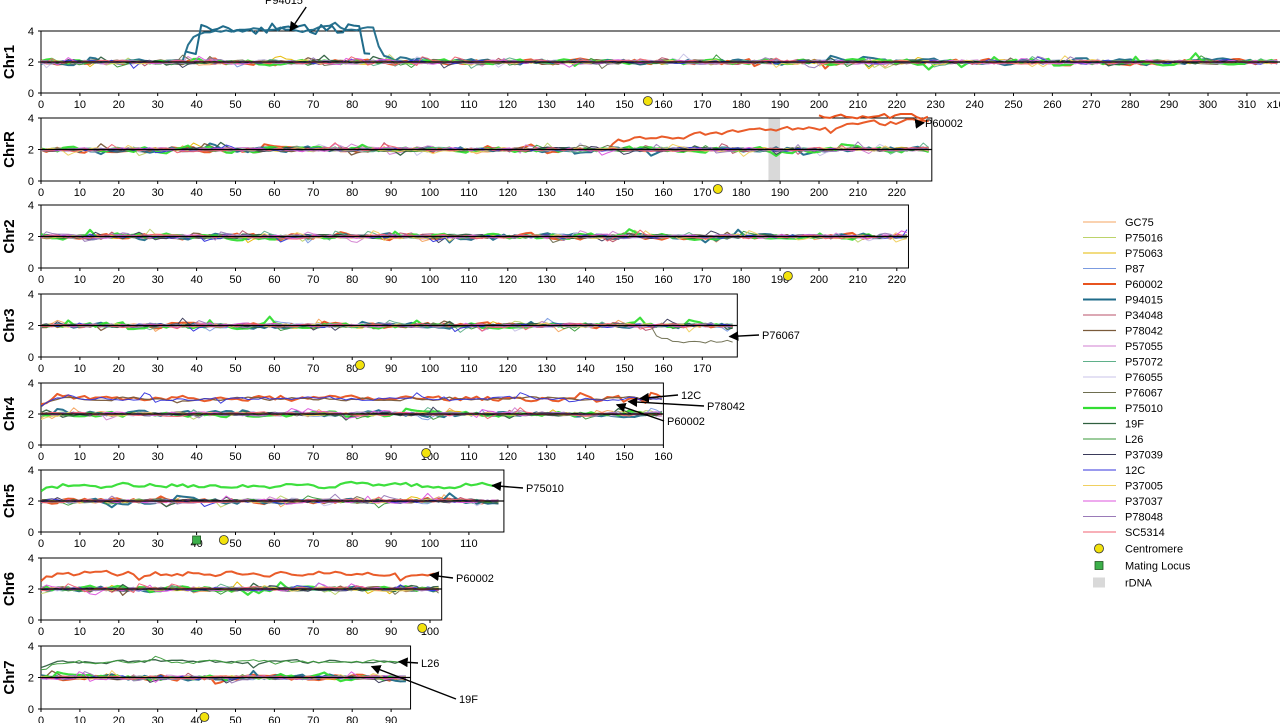 The image size is (1280, 723). I want to click on annotation-label: P60002, so click(944, 124).